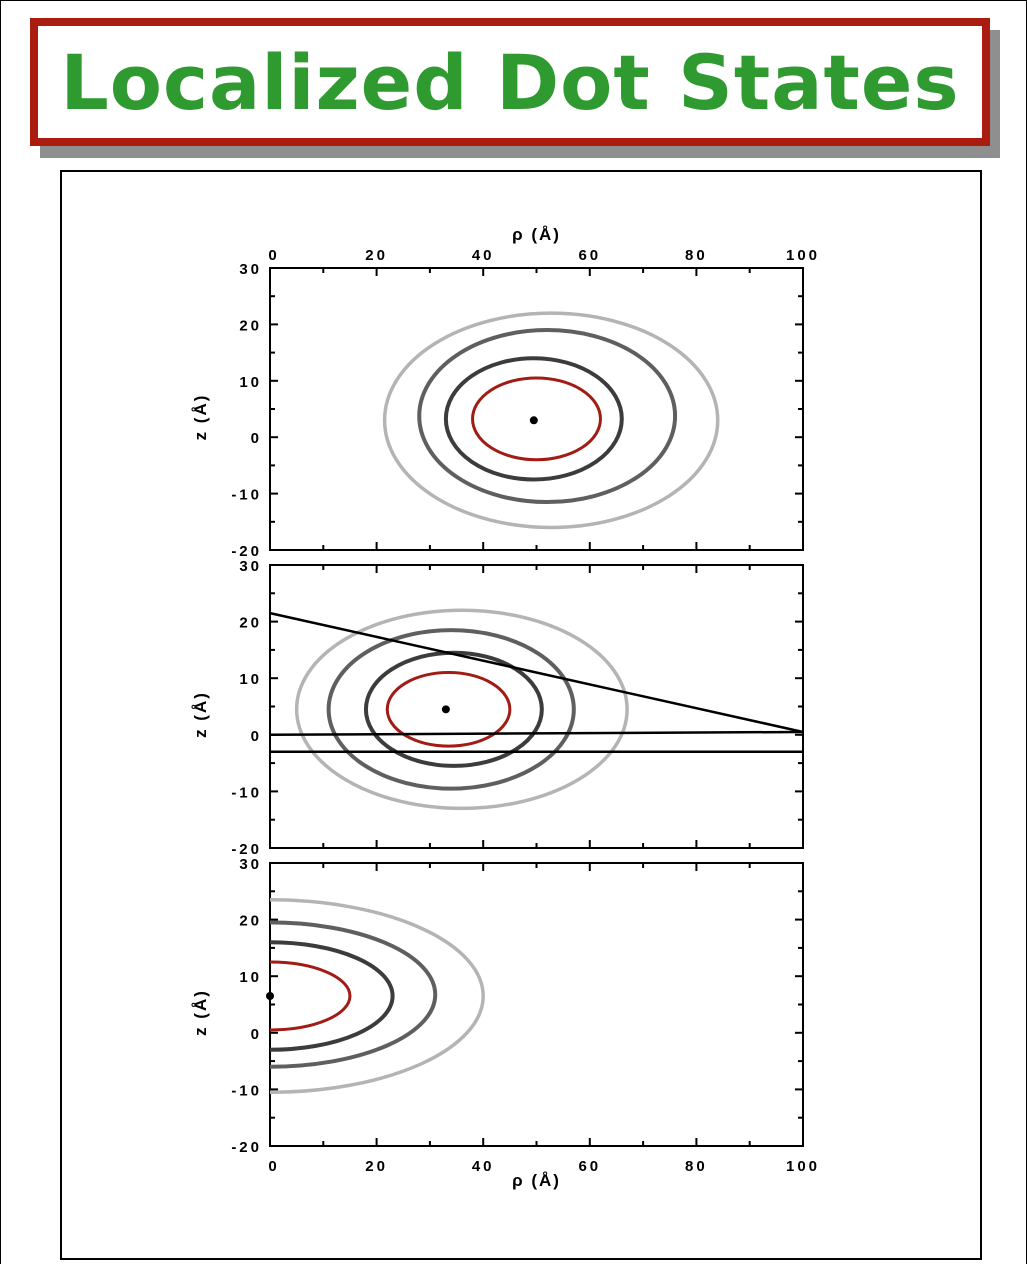  Describe the element at coordinates (589, 1166) in the screenshot. I see `bottom-x-tick-label: 60` at that location.